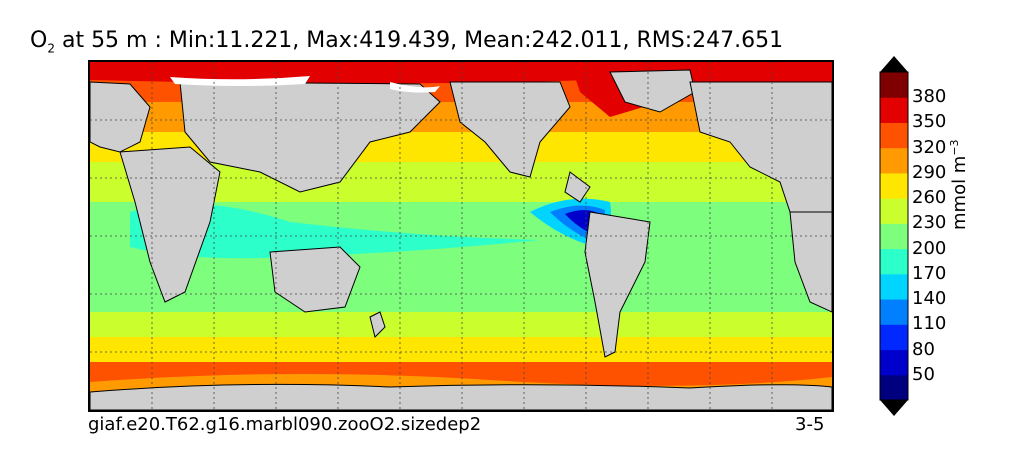 The width and height of the screenshot is (1016, 466). Describe the element at coordinates (894, 408) in the screenshot. I see `colorbar-extend-min` at that location.